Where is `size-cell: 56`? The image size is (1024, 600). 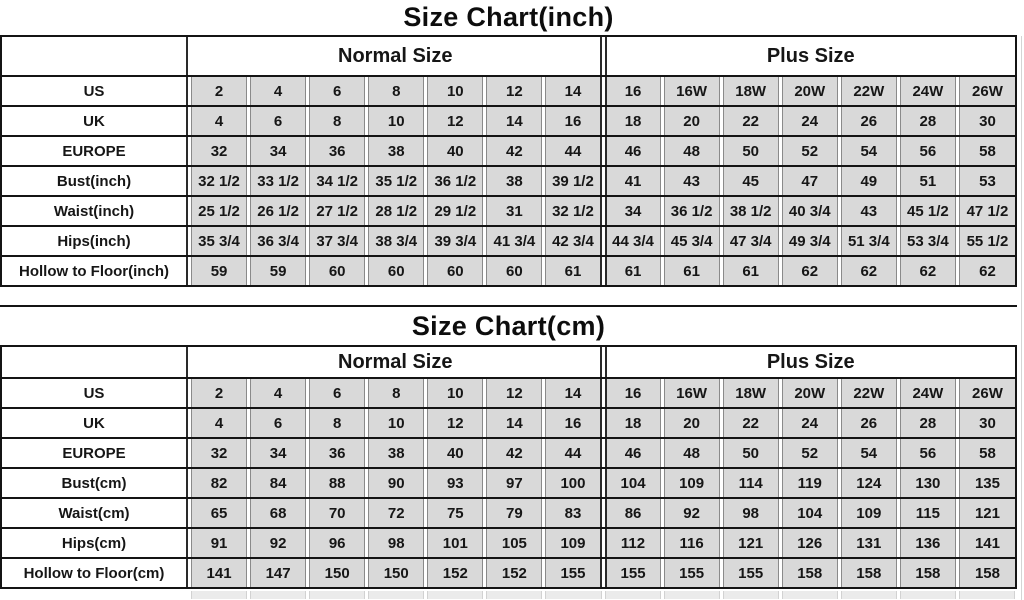
size-cell: 56 is located at coordinates (927, 151).